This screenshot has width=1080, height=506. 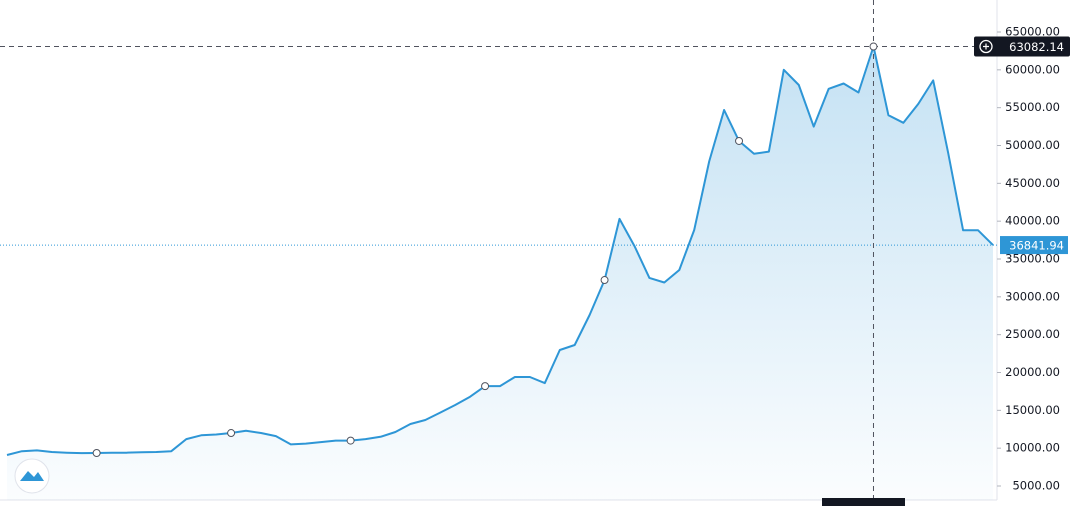 I want to click on y-tick-label: 35000.00, so click(x=1032, y=259).